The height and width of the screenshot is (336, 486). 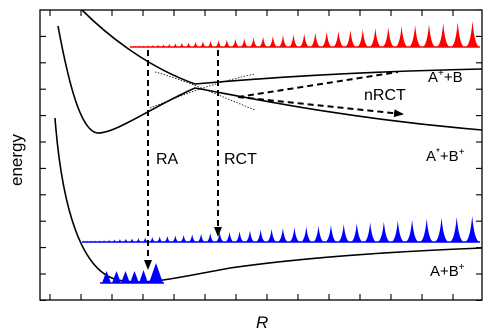 What do you see at coordinates (447, 271) in the screenshot?
I see `lower-curve-label: A+B+` at bounding box center [447, 271].